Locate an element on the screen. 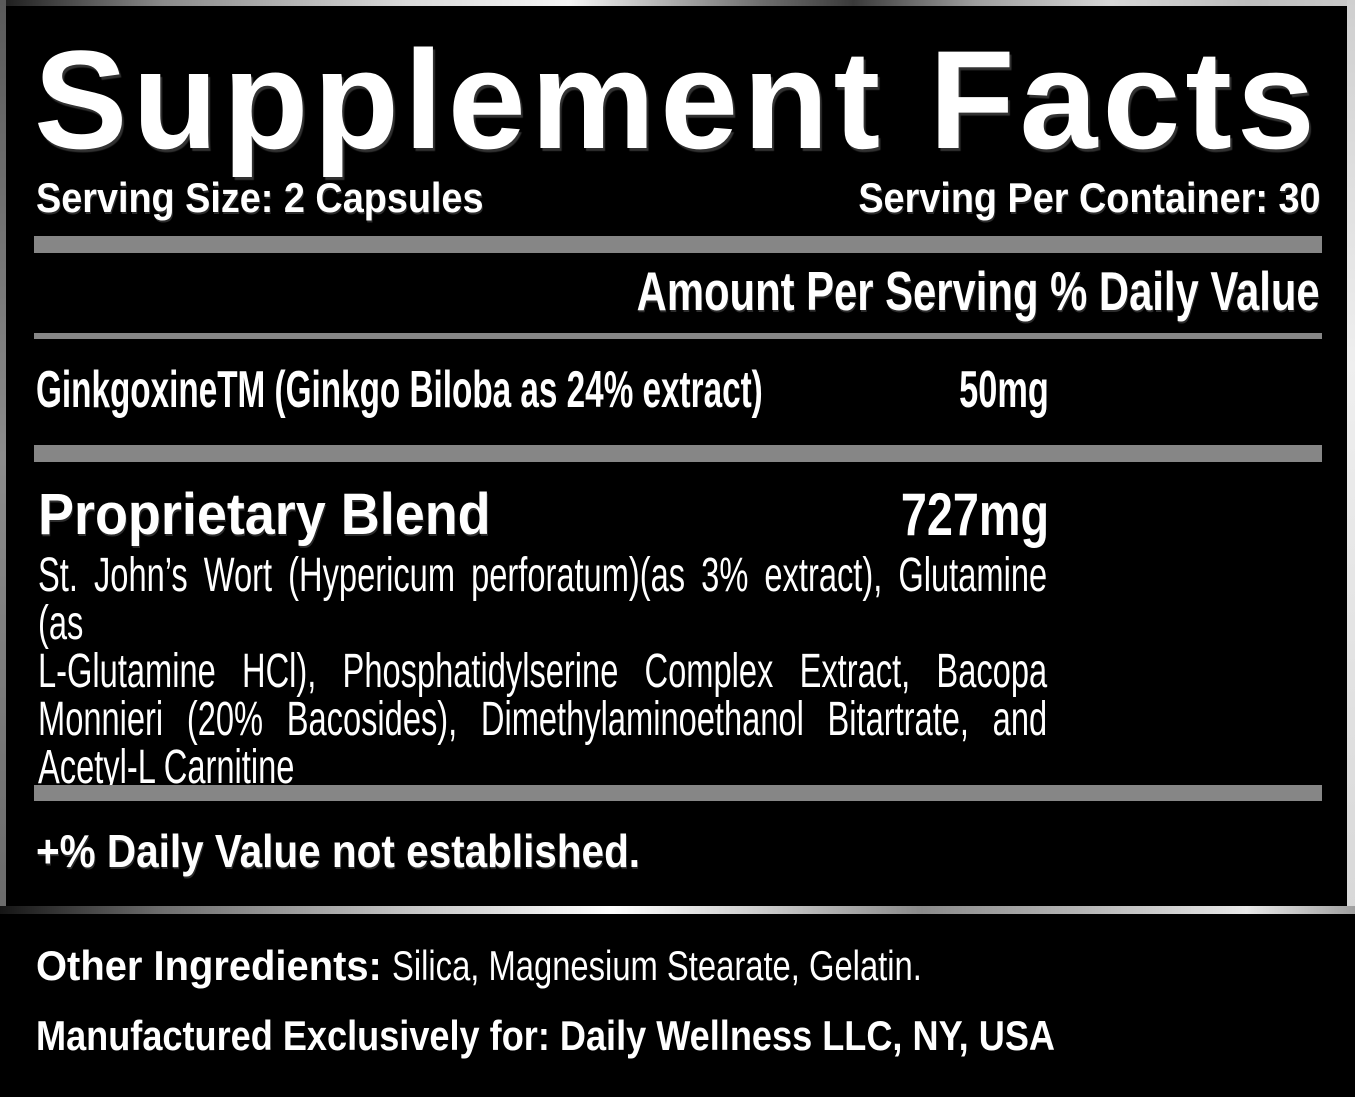 The image size is (1355, 1097). column-header: Amount Per Serving % Daily Value is located at coordinates (677, 291).